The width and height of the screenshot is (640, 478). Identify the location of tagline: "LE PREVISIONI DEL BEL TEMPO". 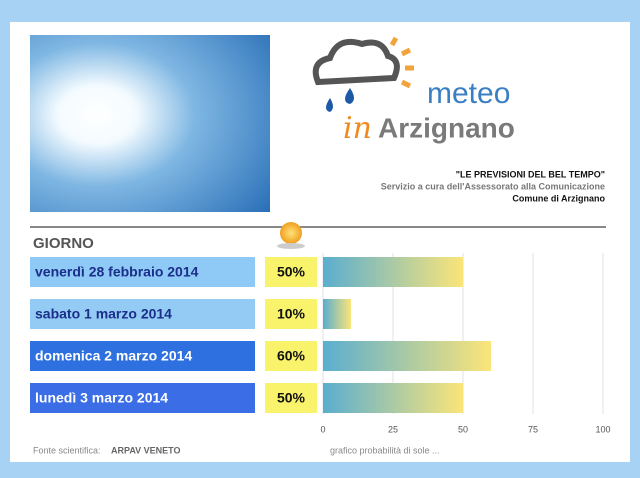
(530, 174).